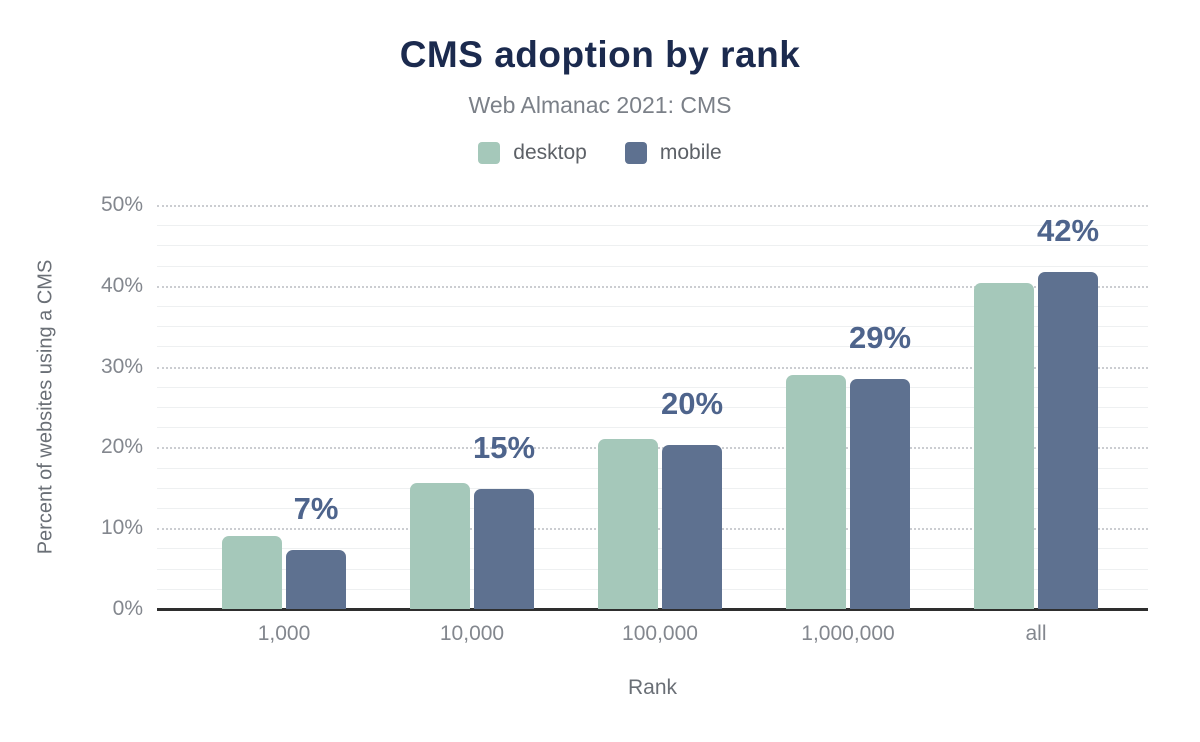 The height and width of the screenshot is (742, 1200). I want to click on y-tick-label: 50%, so click(121, 204).